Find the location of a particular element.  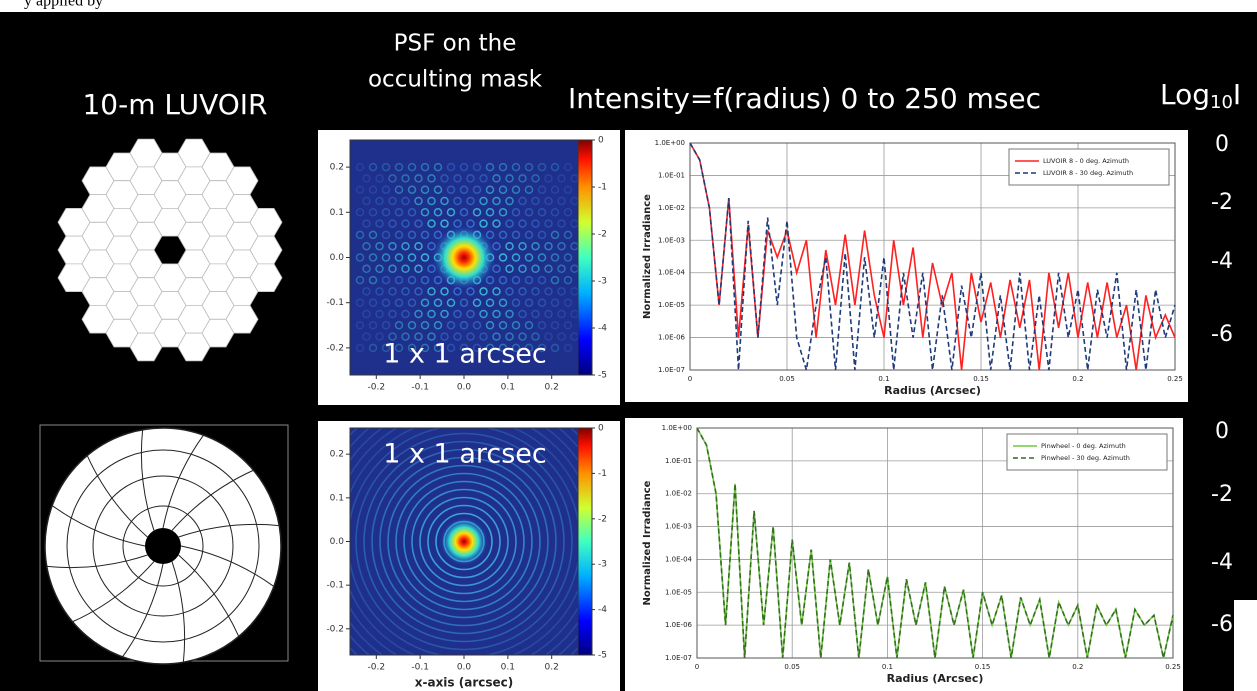

log-label: -4 is located at coordinates (1222, 261).